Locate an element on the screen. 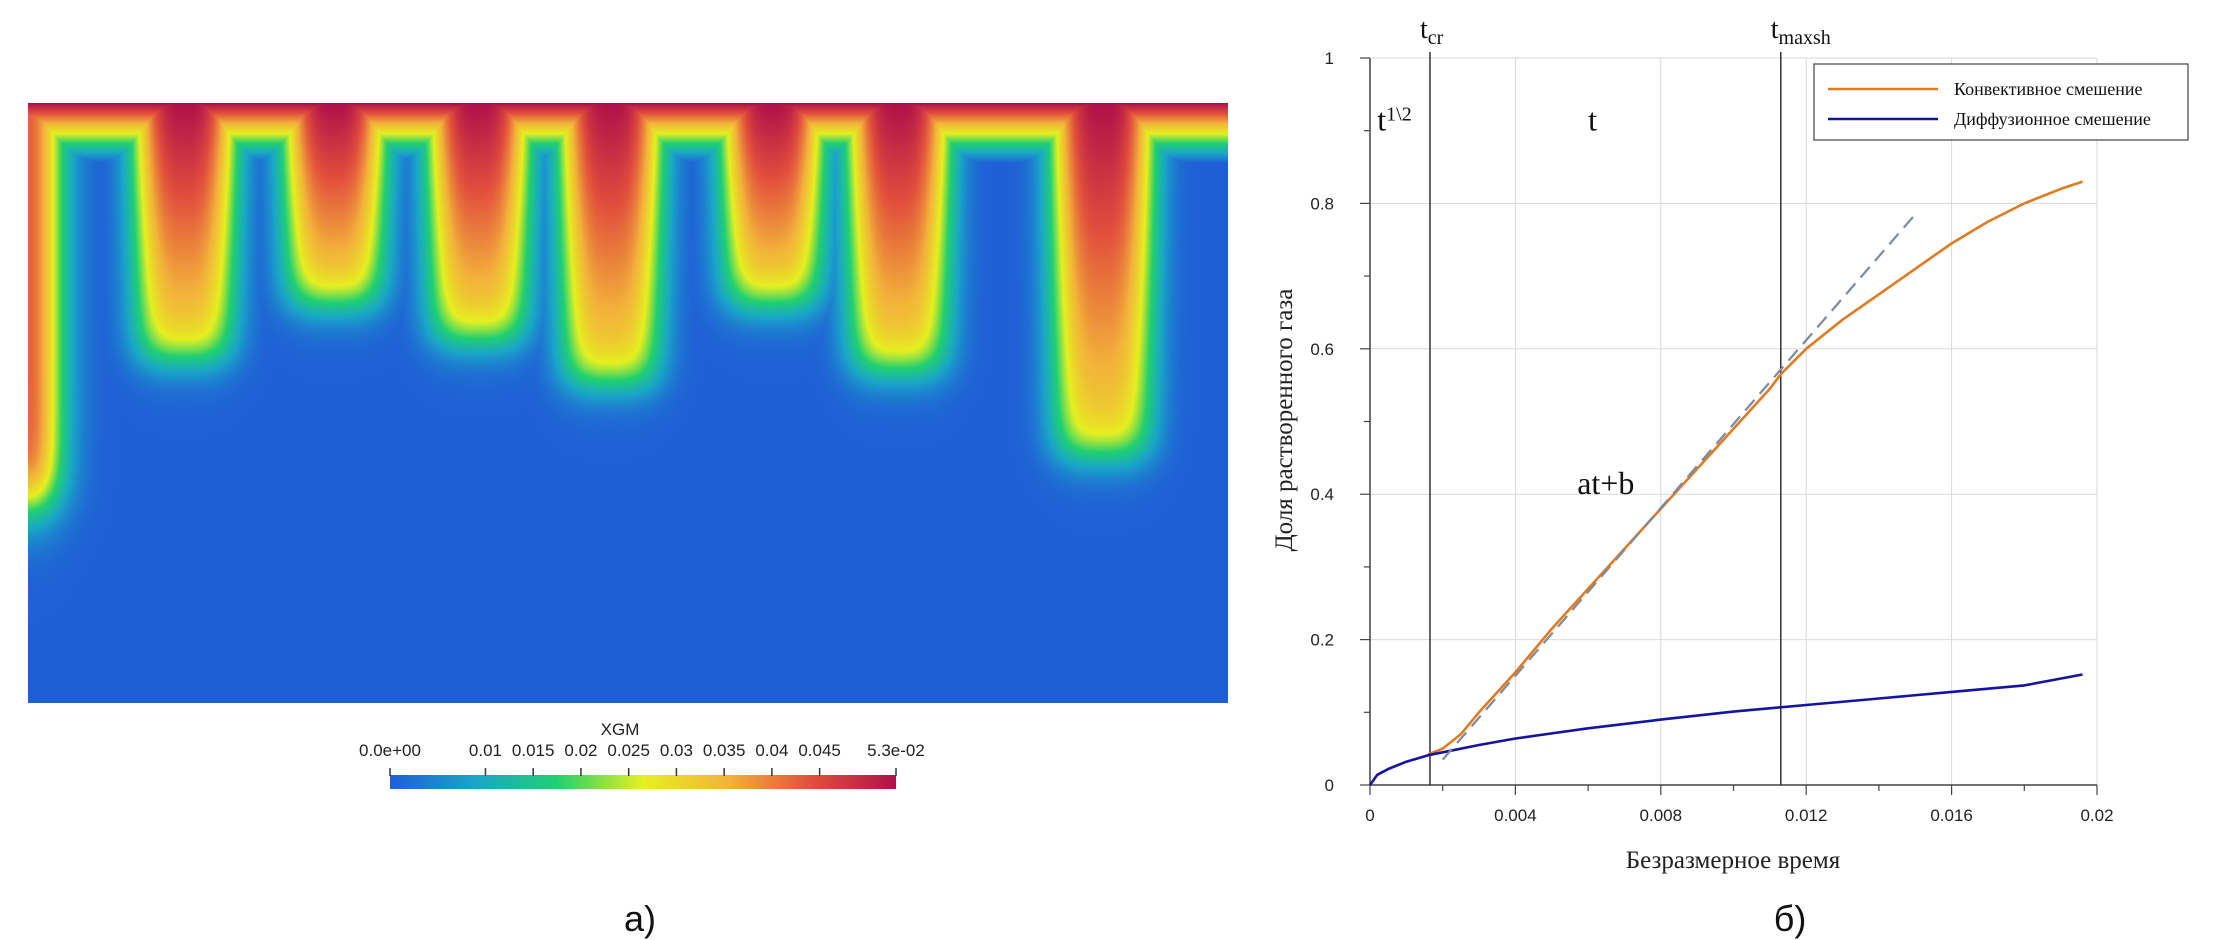 The image size is (2216, 940). y-tick-label: 0.8 is located at coordinates (1322, 203).